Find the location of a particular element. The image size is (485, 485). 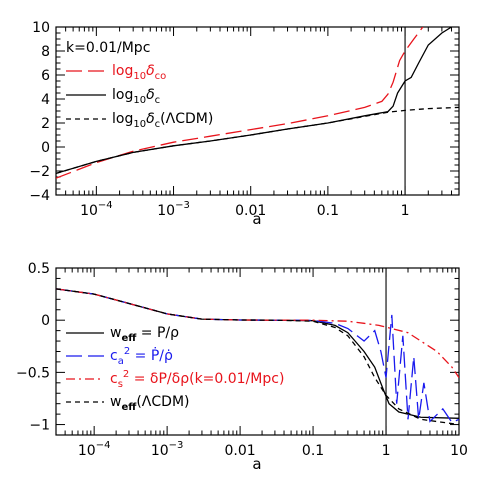

y-tick-label: 10 is located at coordinates (41, 28).